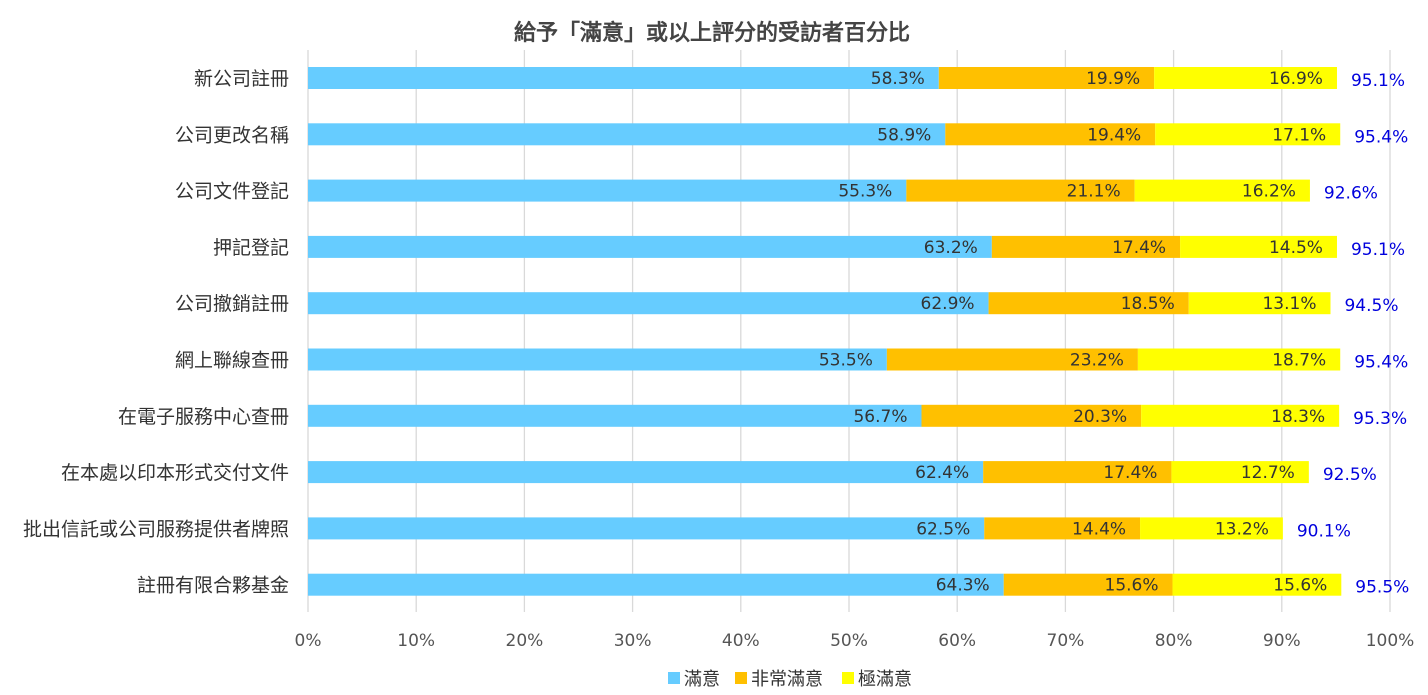 The image size is (1428, 695). I want to click on data-label: 62.9%, so click(948, 304).